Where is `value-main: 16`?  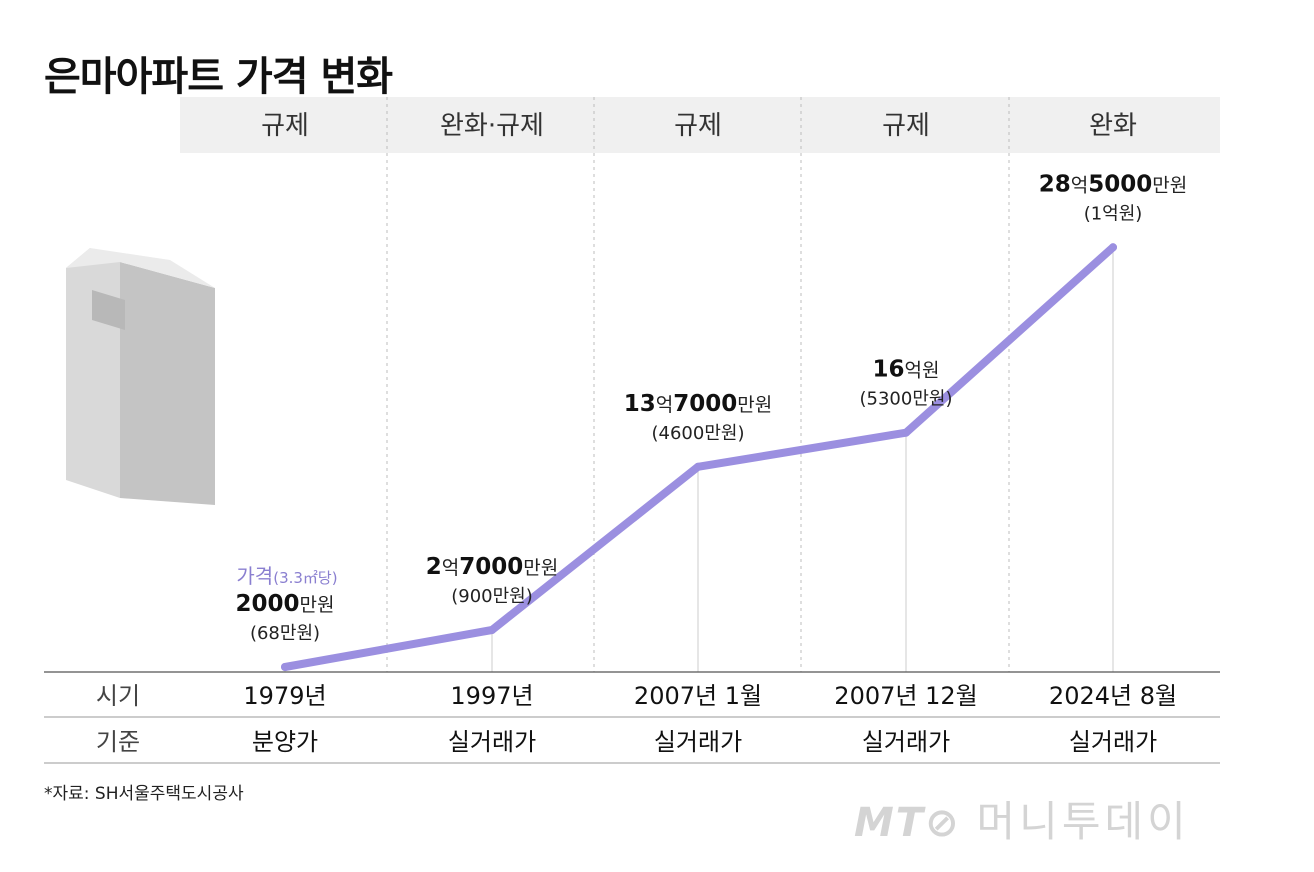 value-main: 16 is located at coordinates (889, 370).